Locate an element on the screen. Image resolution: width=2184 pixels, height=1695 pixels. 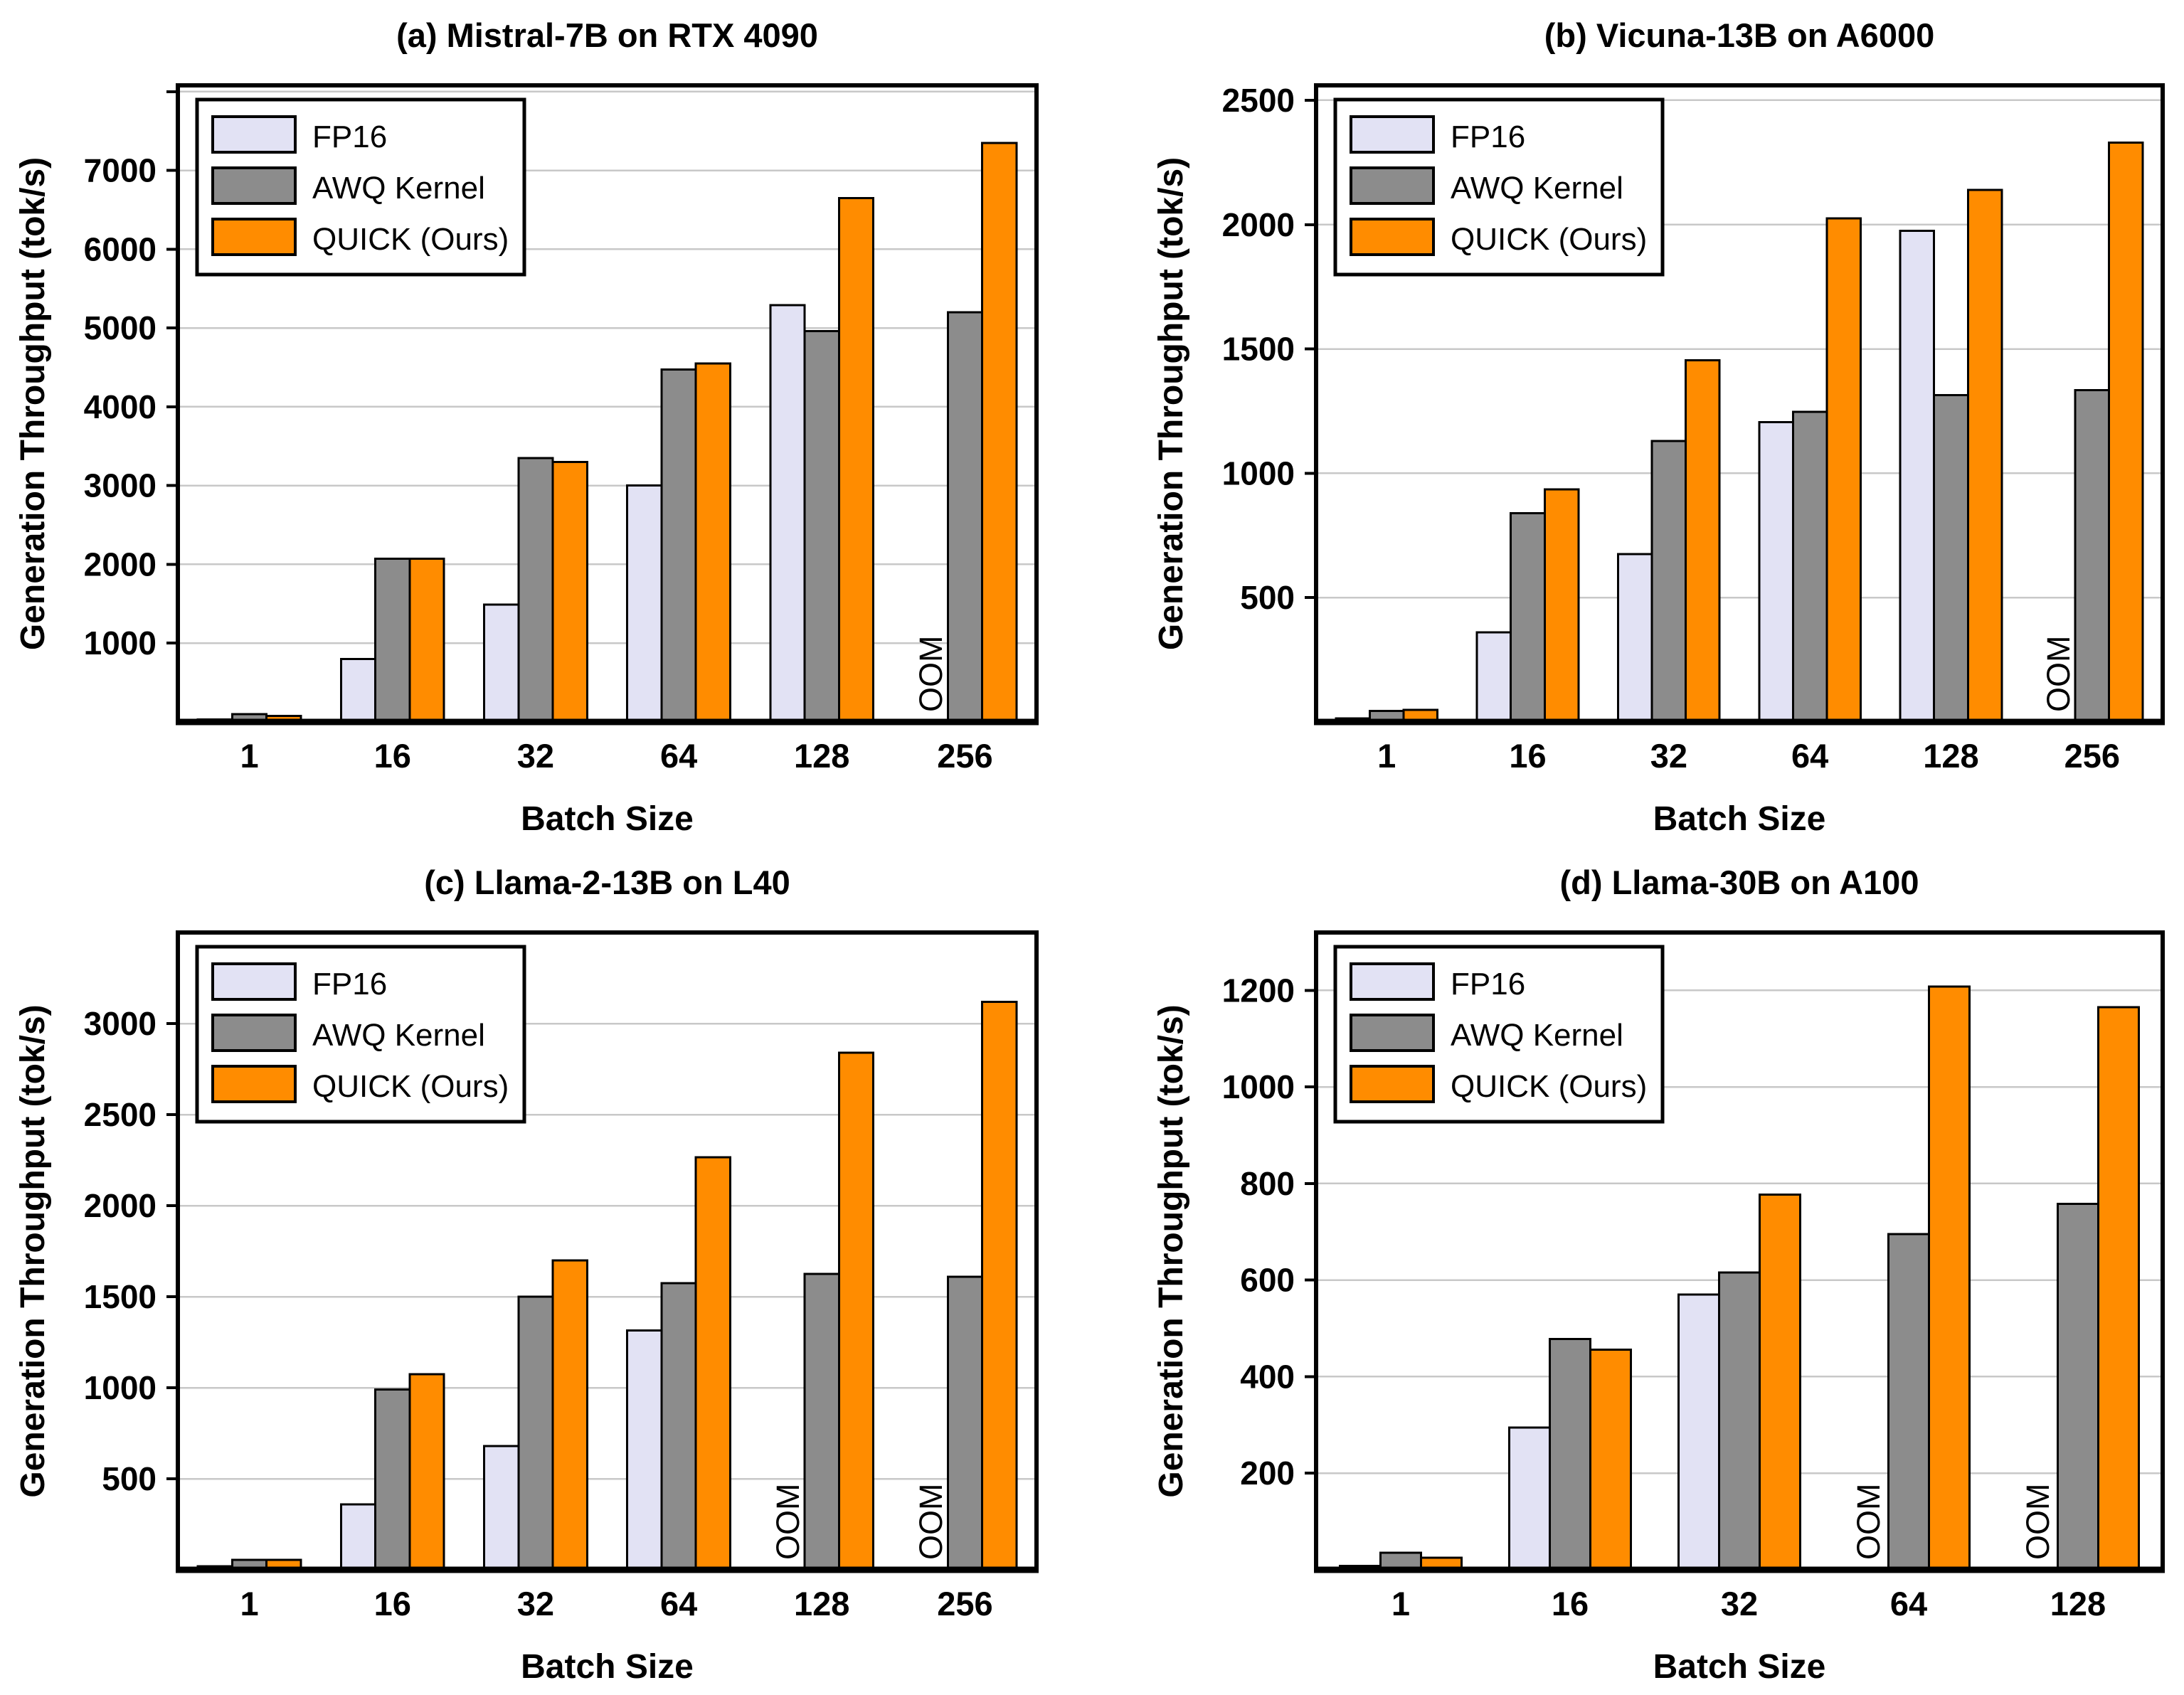
y-tick-label: 1500 is located at coordinates (1258, 349).